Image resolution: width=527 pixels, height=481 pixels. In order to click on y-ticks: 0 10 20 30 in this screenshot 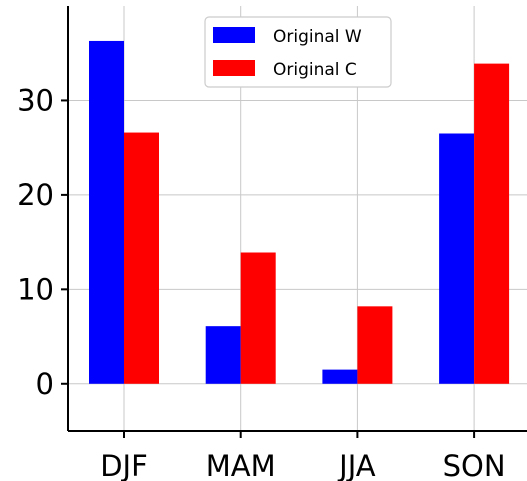, I will do `click(42, 242)`.